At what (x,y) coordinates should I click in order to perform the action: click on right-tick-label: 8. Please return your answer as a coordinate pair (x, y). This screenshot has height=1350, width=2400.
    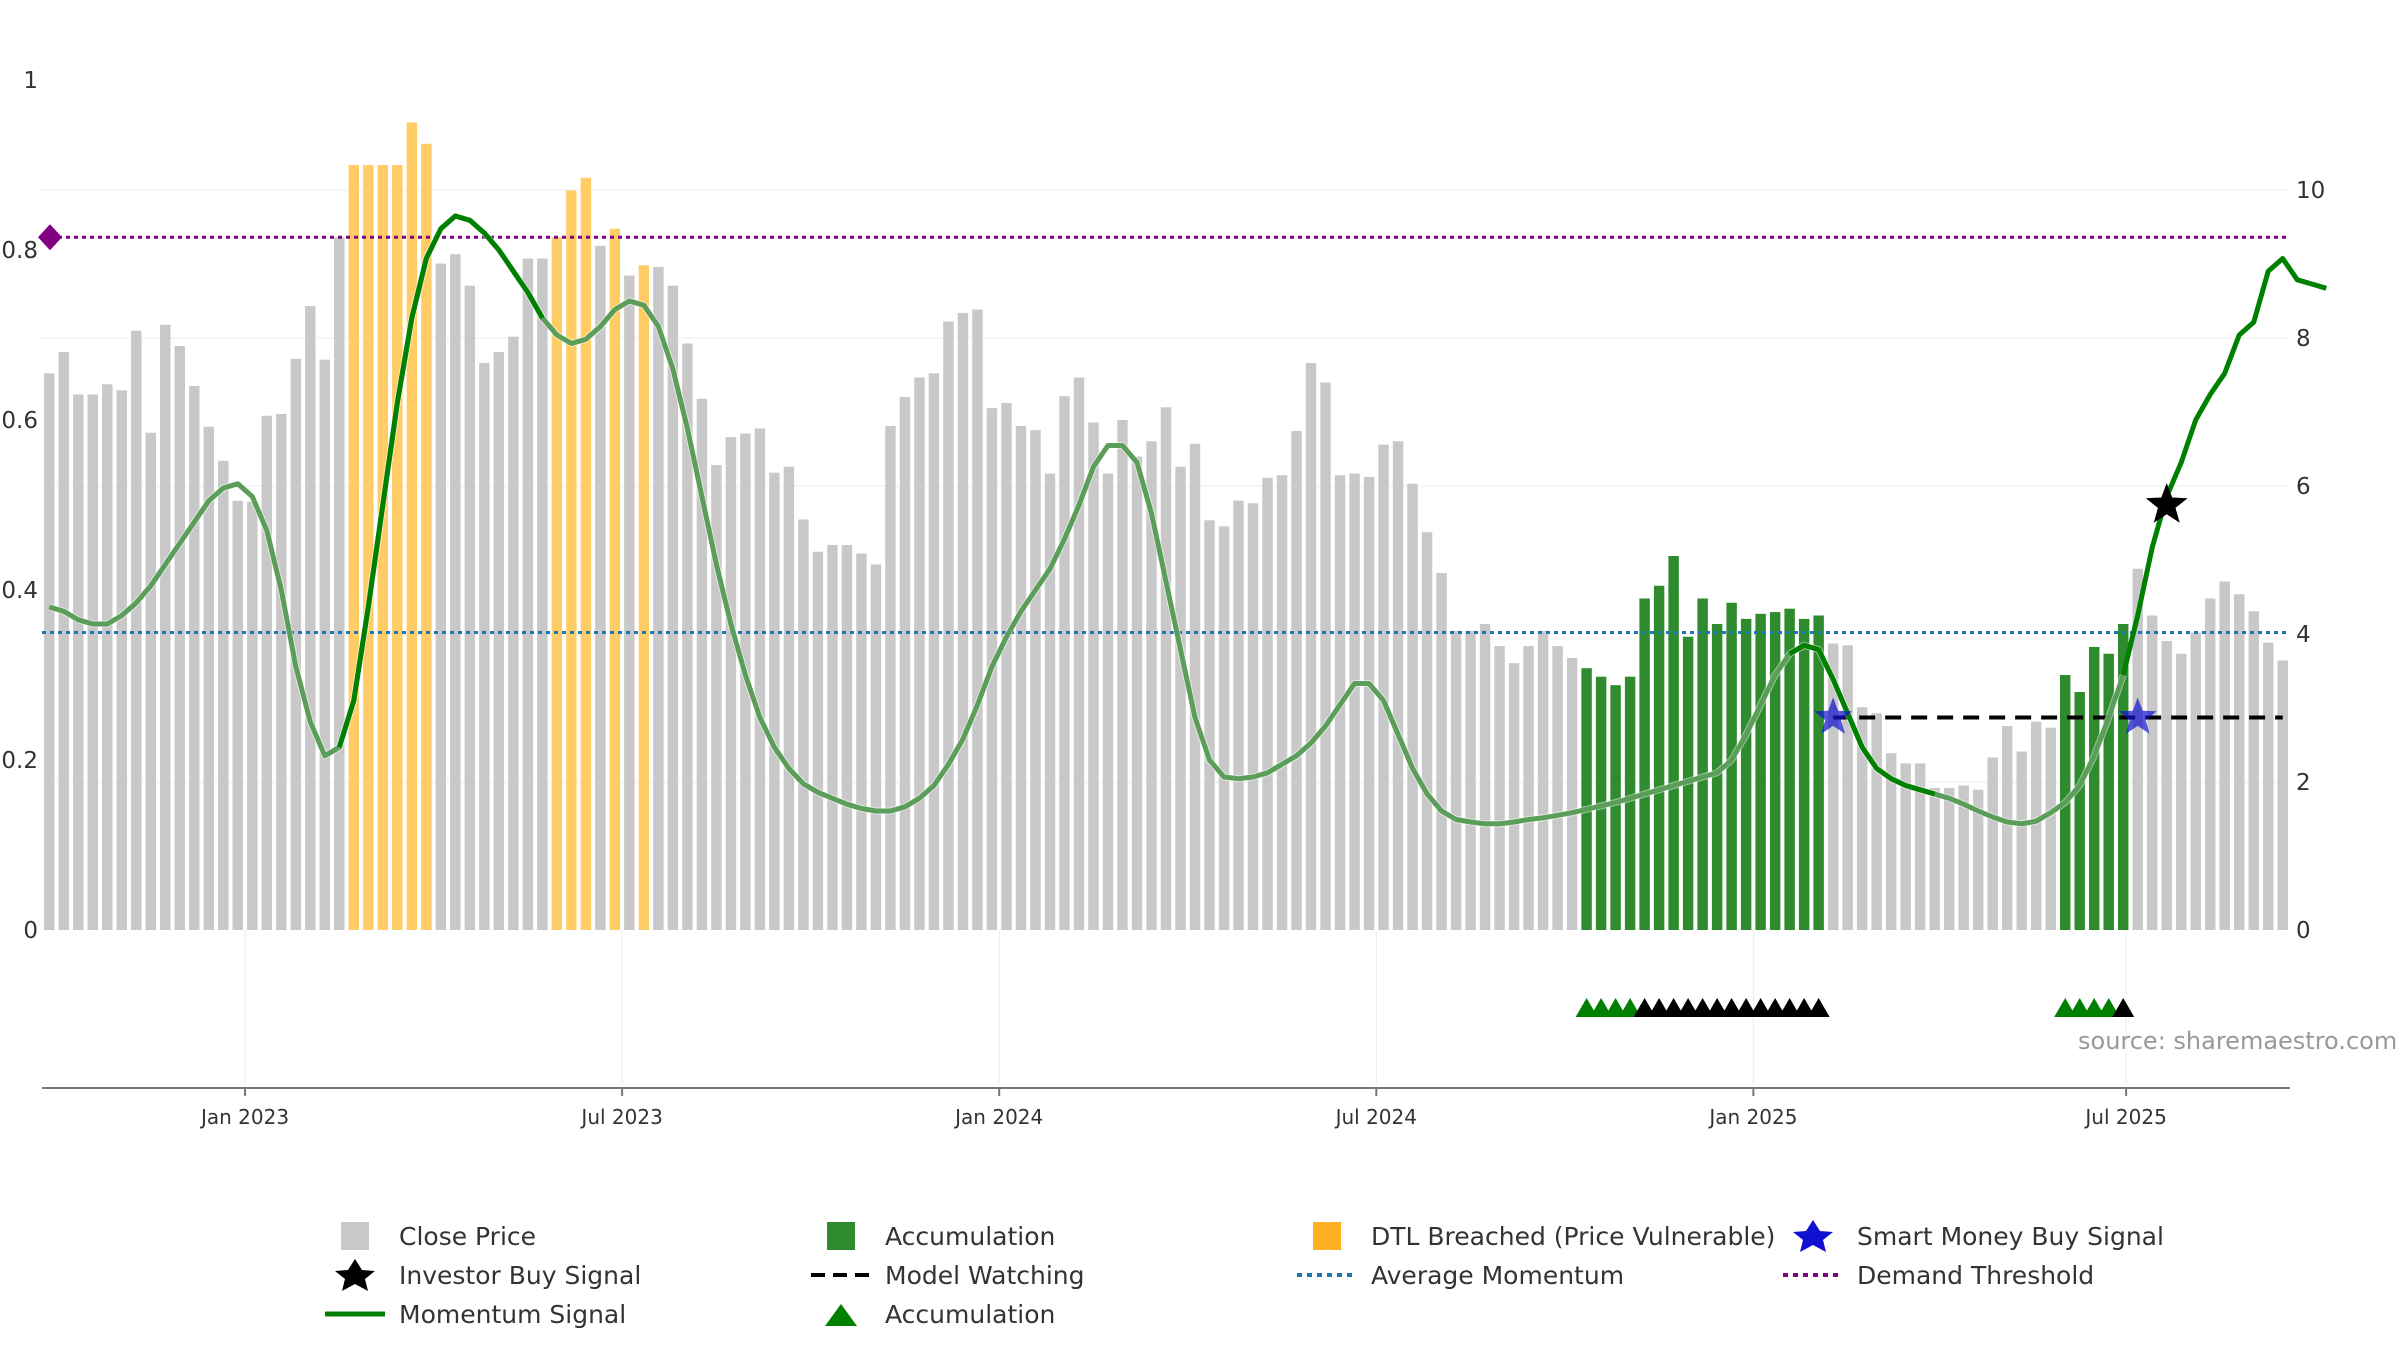
    Looking at the image, I should click on (2303, 339).